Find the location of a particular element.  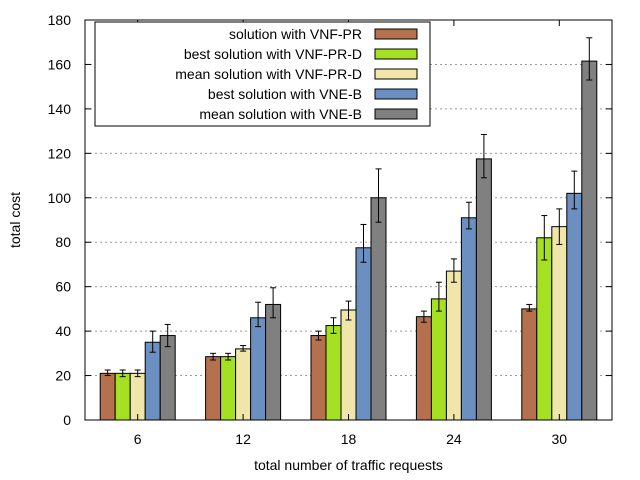

y-tick-label: 140 is located at coordinates (60, 109).